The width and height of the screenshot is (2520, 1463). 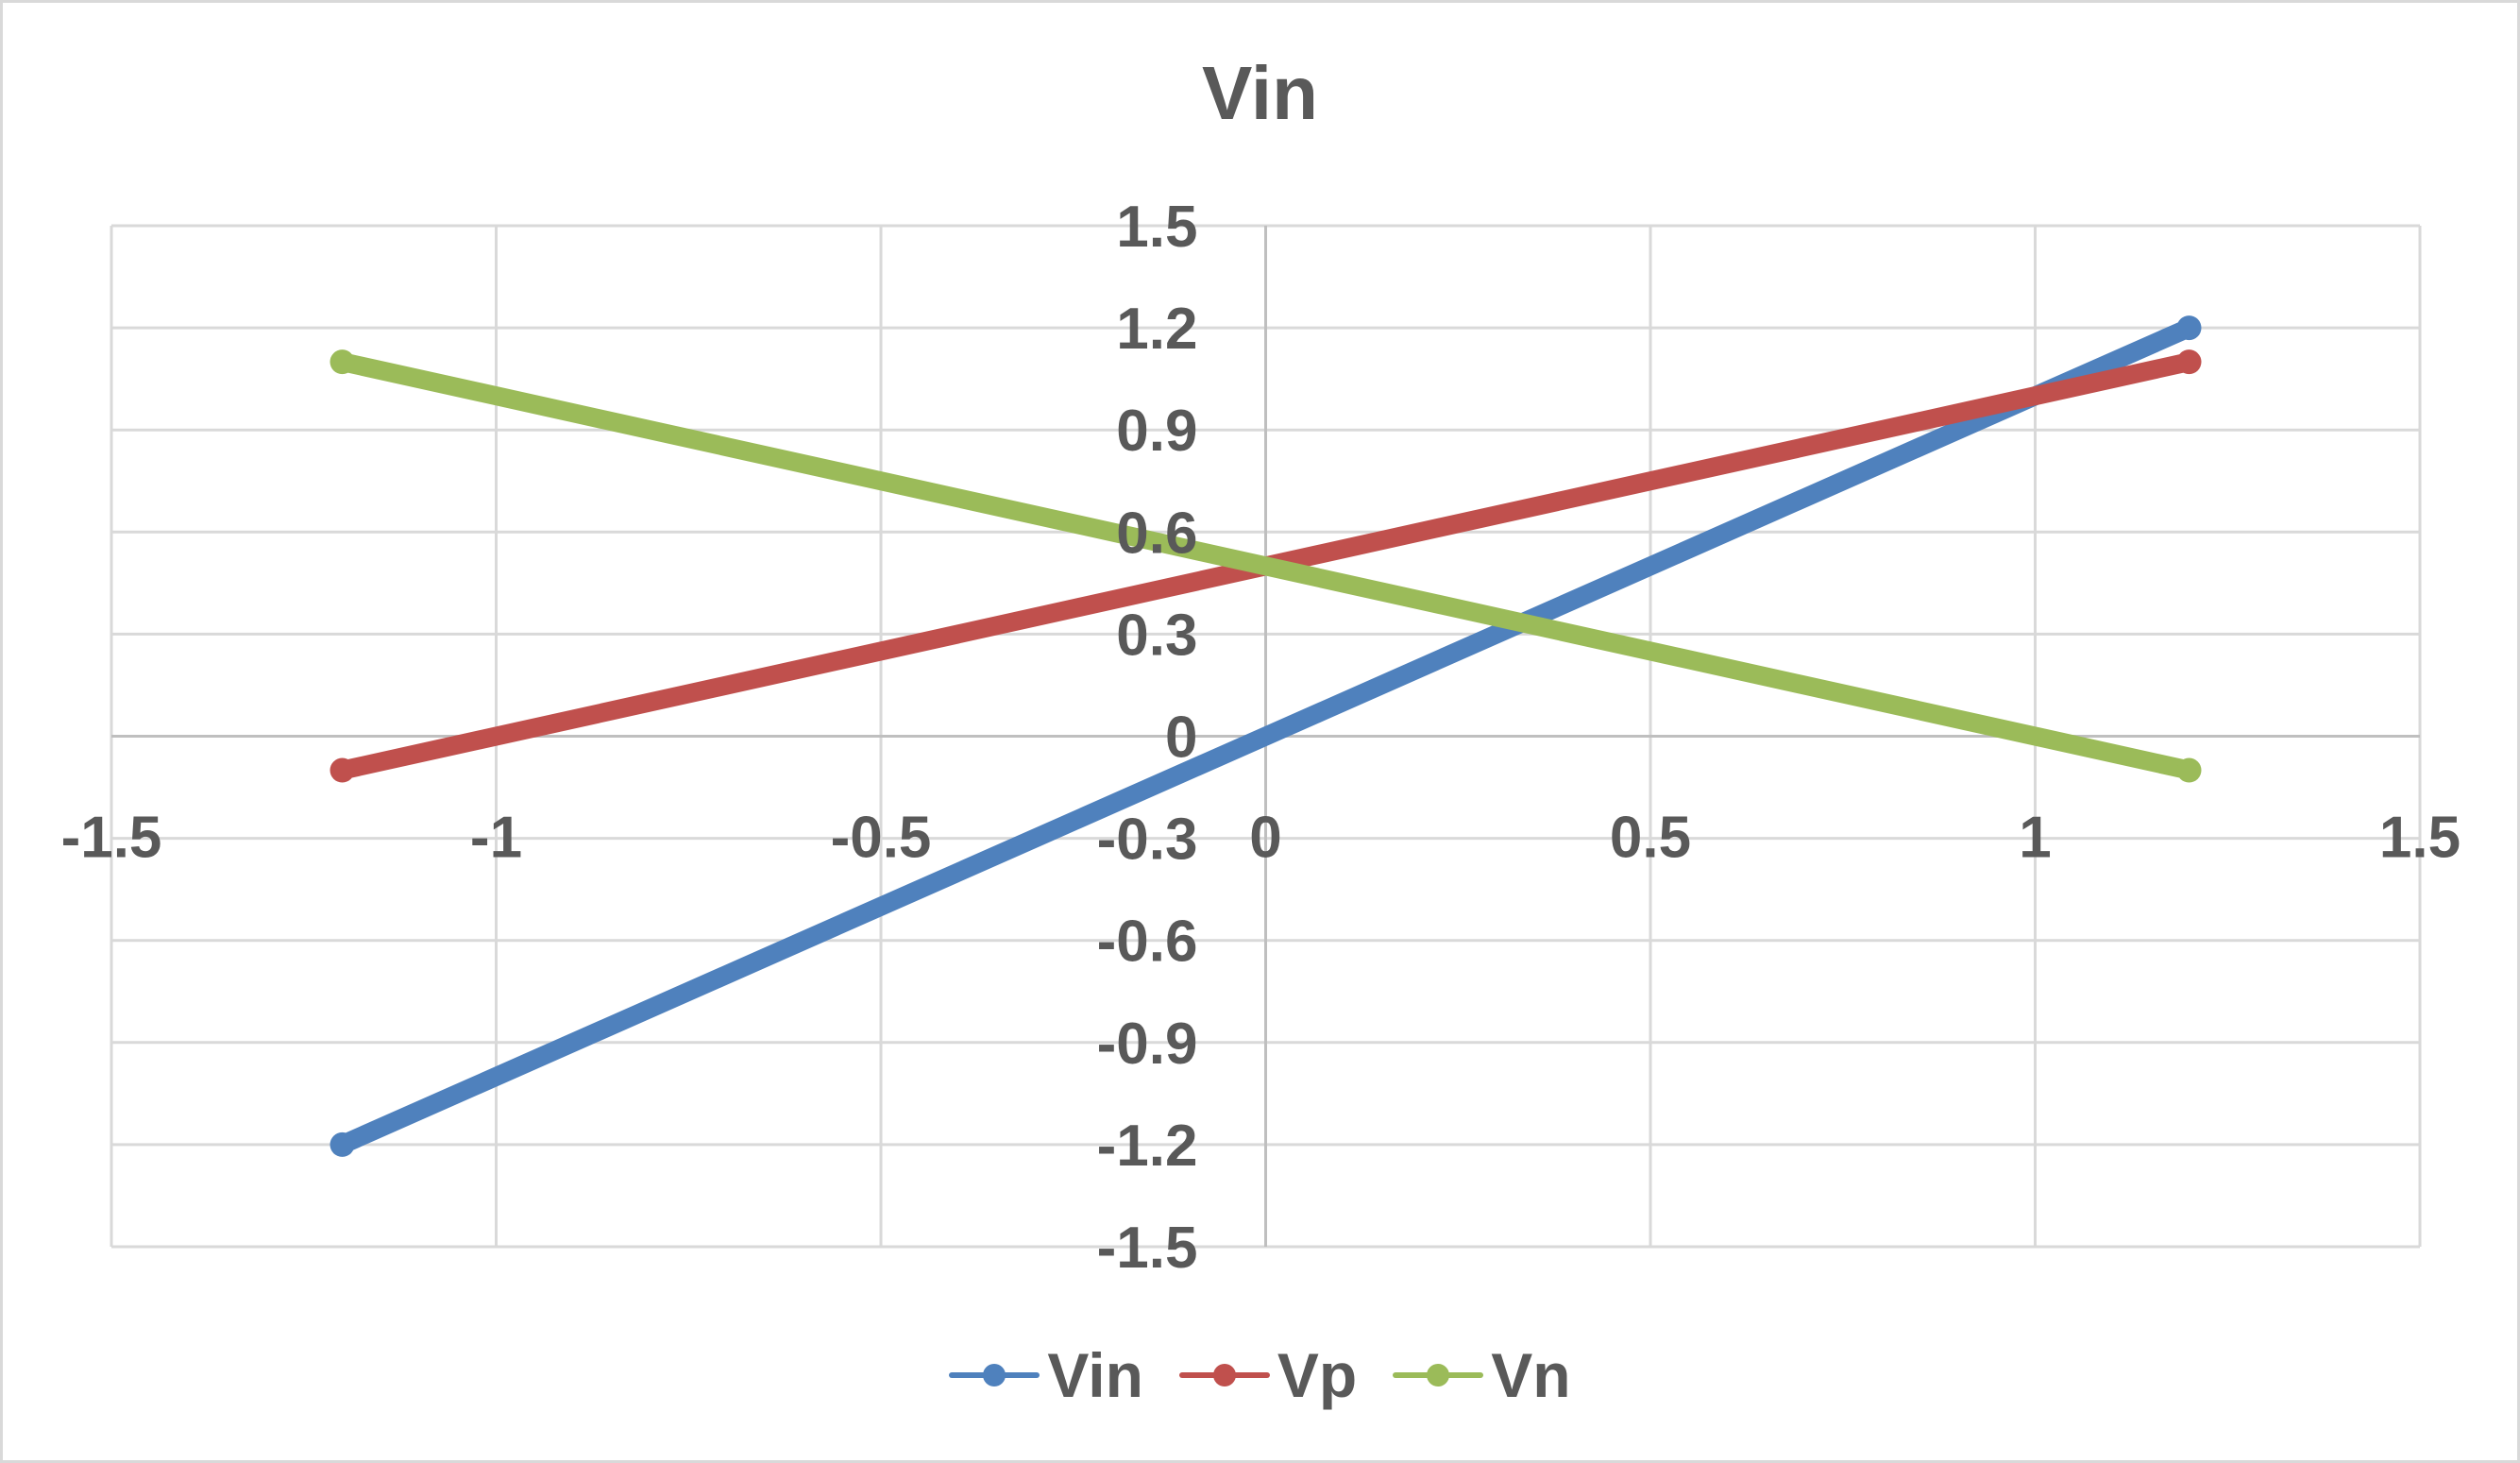 I want to click on x-tick-label: -1, so click(x=496, y=838).